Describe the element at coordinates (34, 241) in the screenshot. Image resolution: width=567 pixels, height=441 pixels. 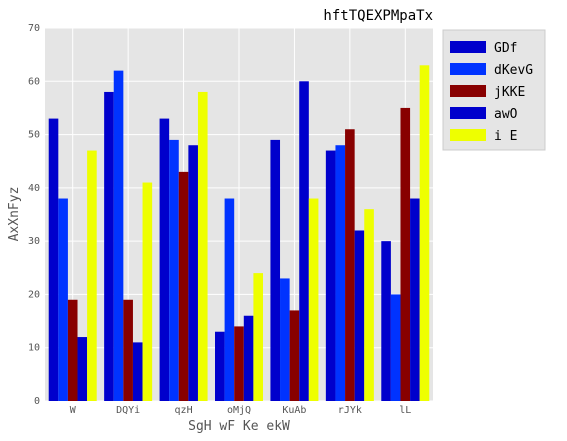
I see `y-tick-label: 30` at that location.